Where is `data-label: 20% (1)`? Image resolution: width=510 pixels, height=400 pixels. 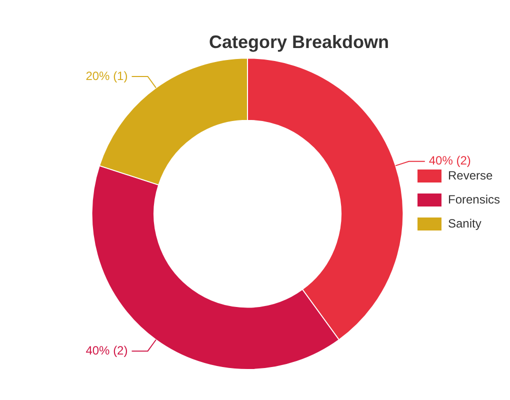 data-label: 20% (1) is located at coordinates (107, 75).